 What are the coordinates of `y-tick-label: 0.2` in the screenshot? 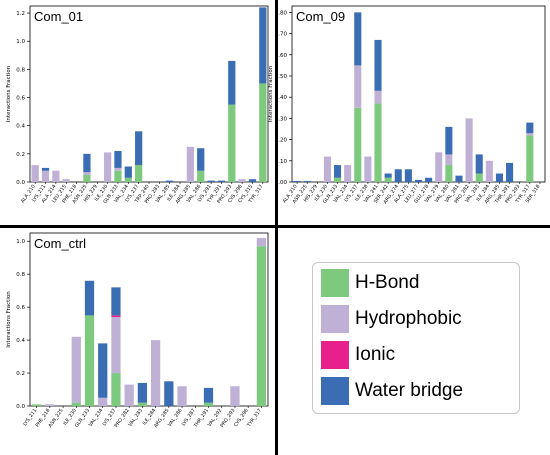 It's located at (20, 155).